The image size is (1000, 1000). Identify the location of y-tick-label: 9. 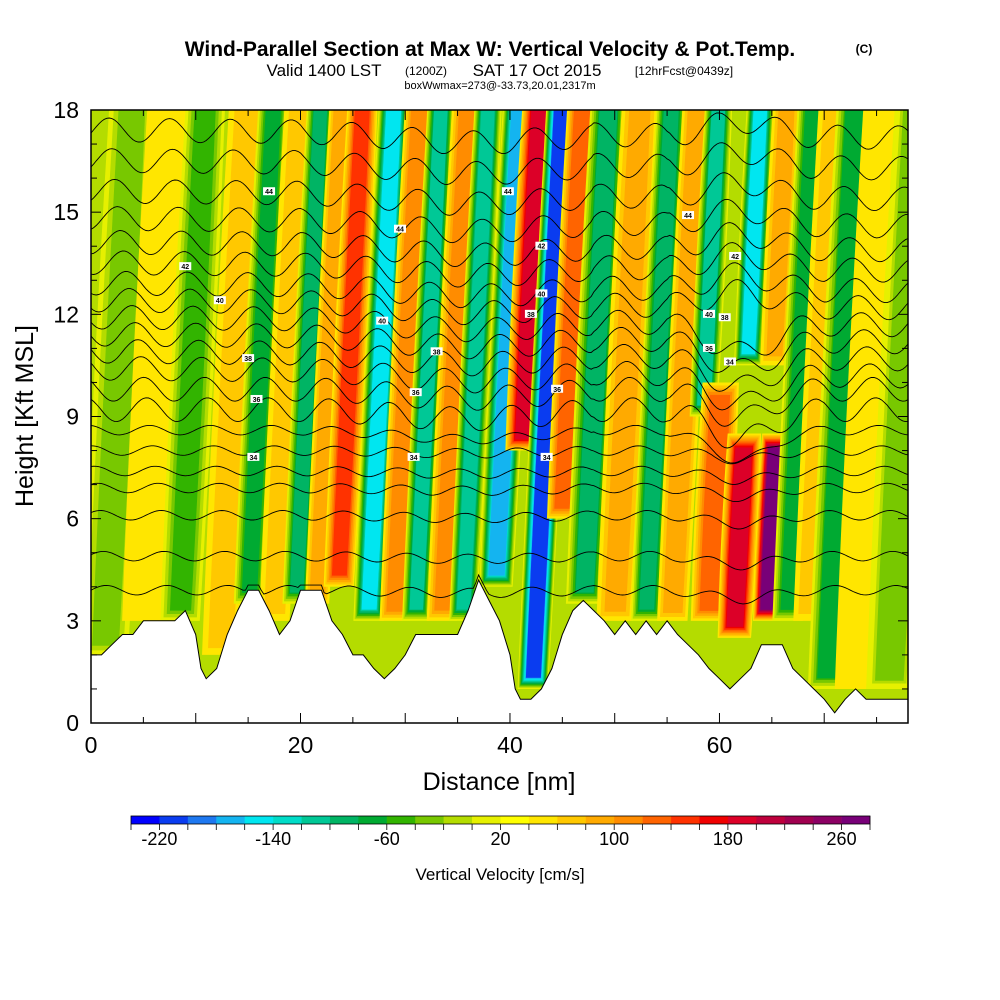
(72, 417).